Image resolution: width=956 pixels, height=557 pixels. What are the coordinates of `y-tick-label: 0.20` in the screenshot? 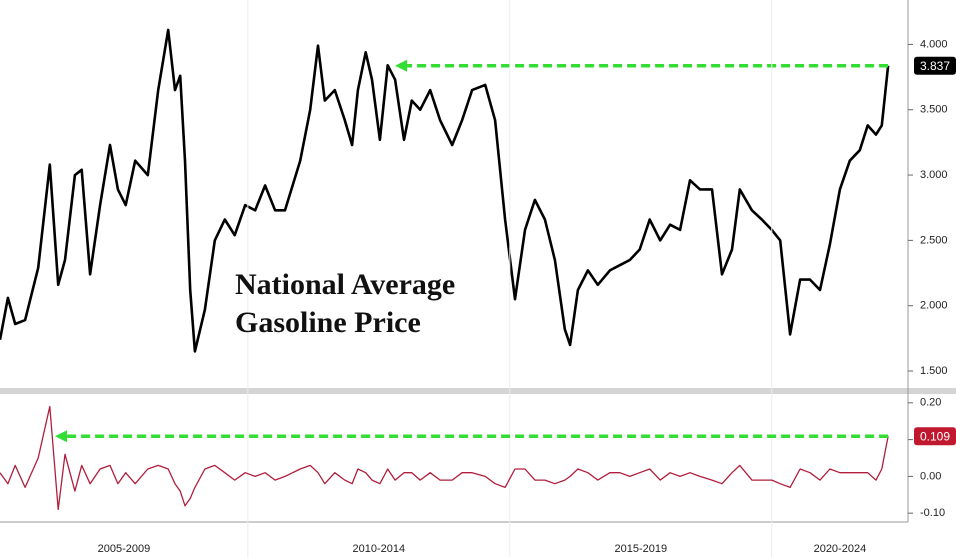 It's located at (930, 403).